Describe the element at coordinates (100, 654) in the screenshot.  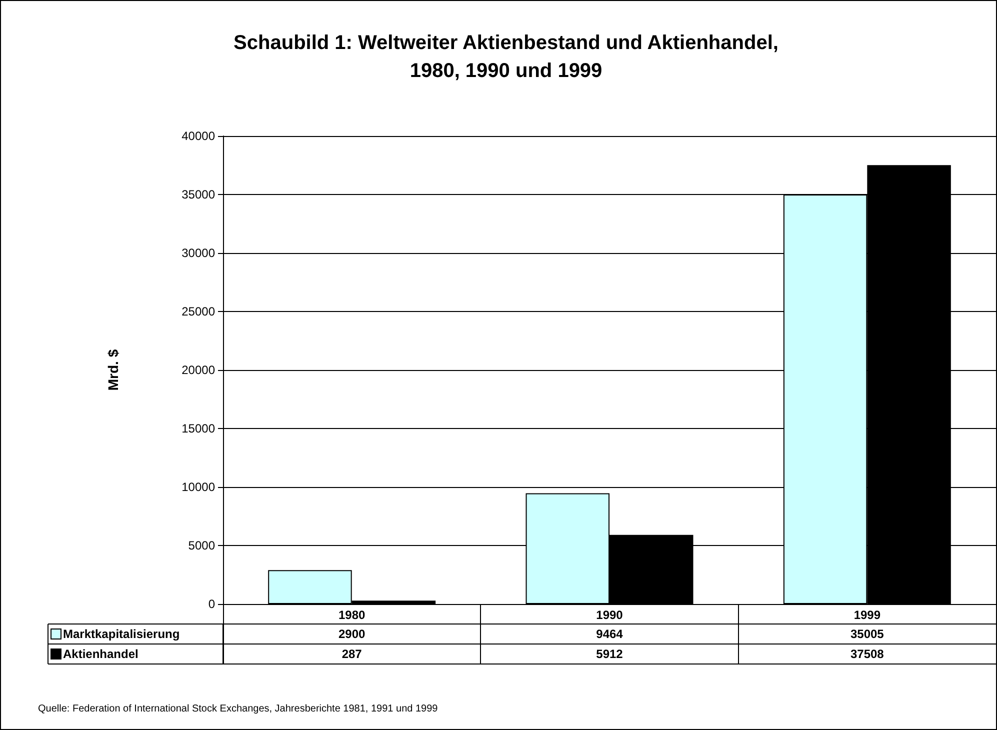
I see `legend-label: Aktienhandel` at that location.